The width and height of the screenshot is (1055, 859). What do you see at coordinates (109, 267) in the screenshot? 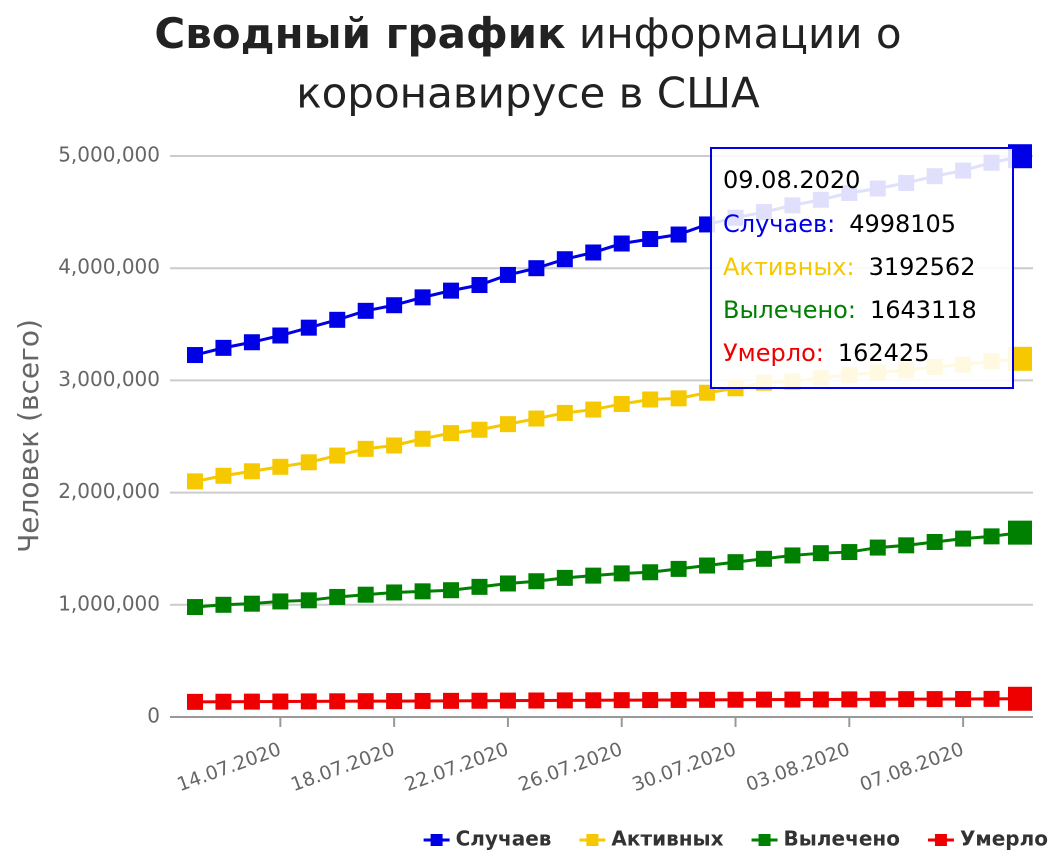
I see `y-tick-label: 4,000,000` at bounding box center [109, 267].